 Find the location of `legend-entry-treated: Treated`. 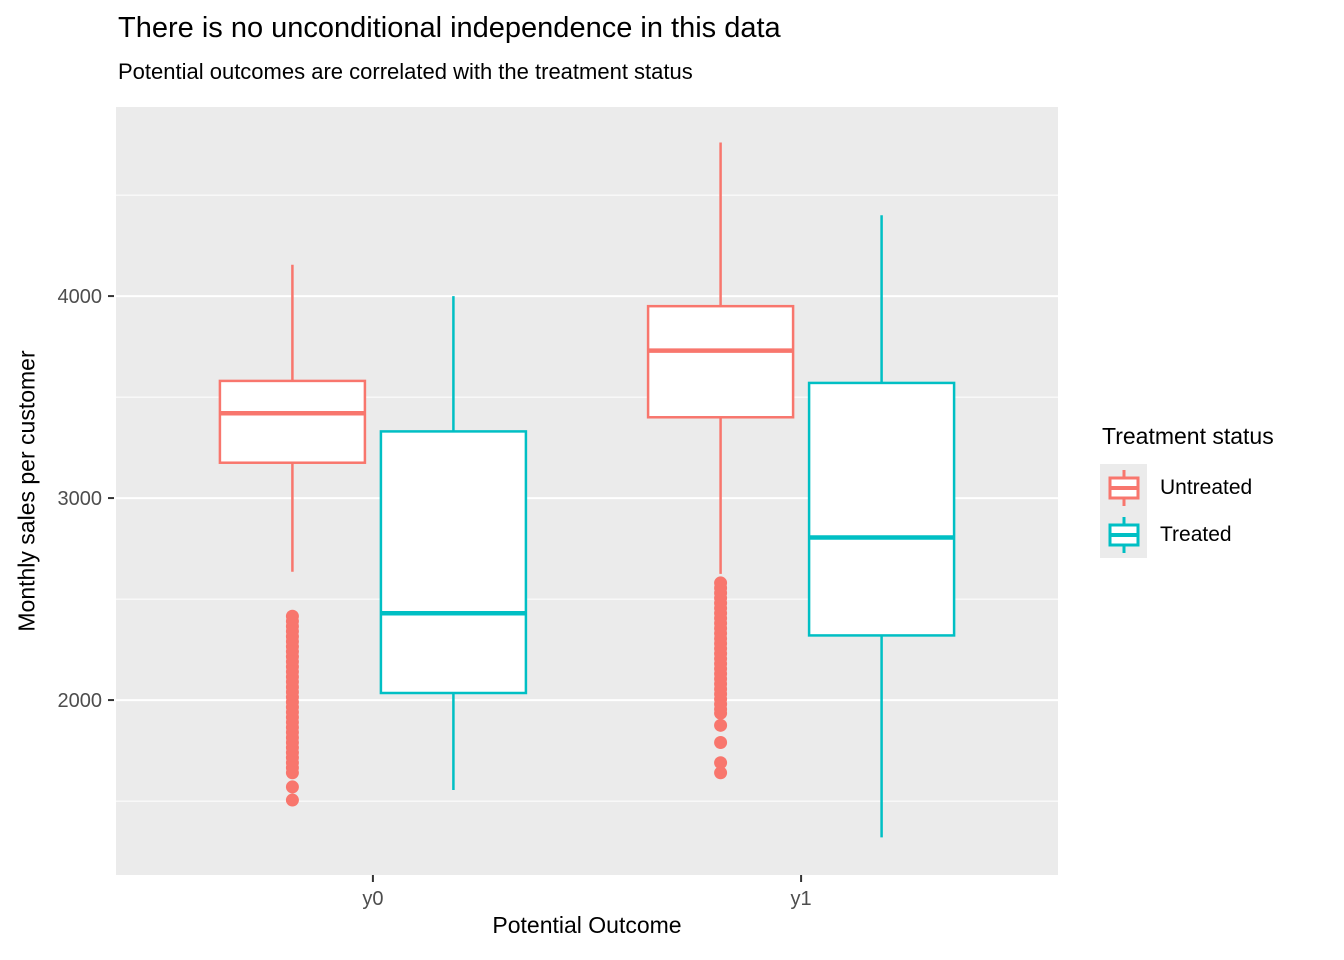

legend-entry-treated: Treated is located at coordinates (1187, 534).